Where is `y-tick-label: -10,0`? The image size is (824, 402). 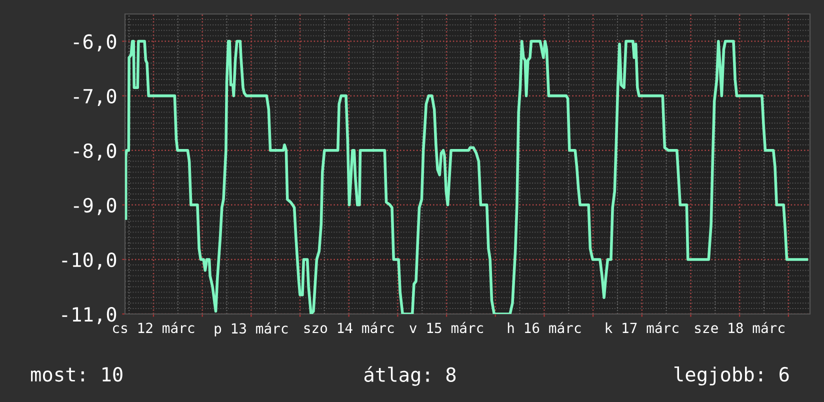
y-tick-label: -10,0 is located at coordinates (89, 261).